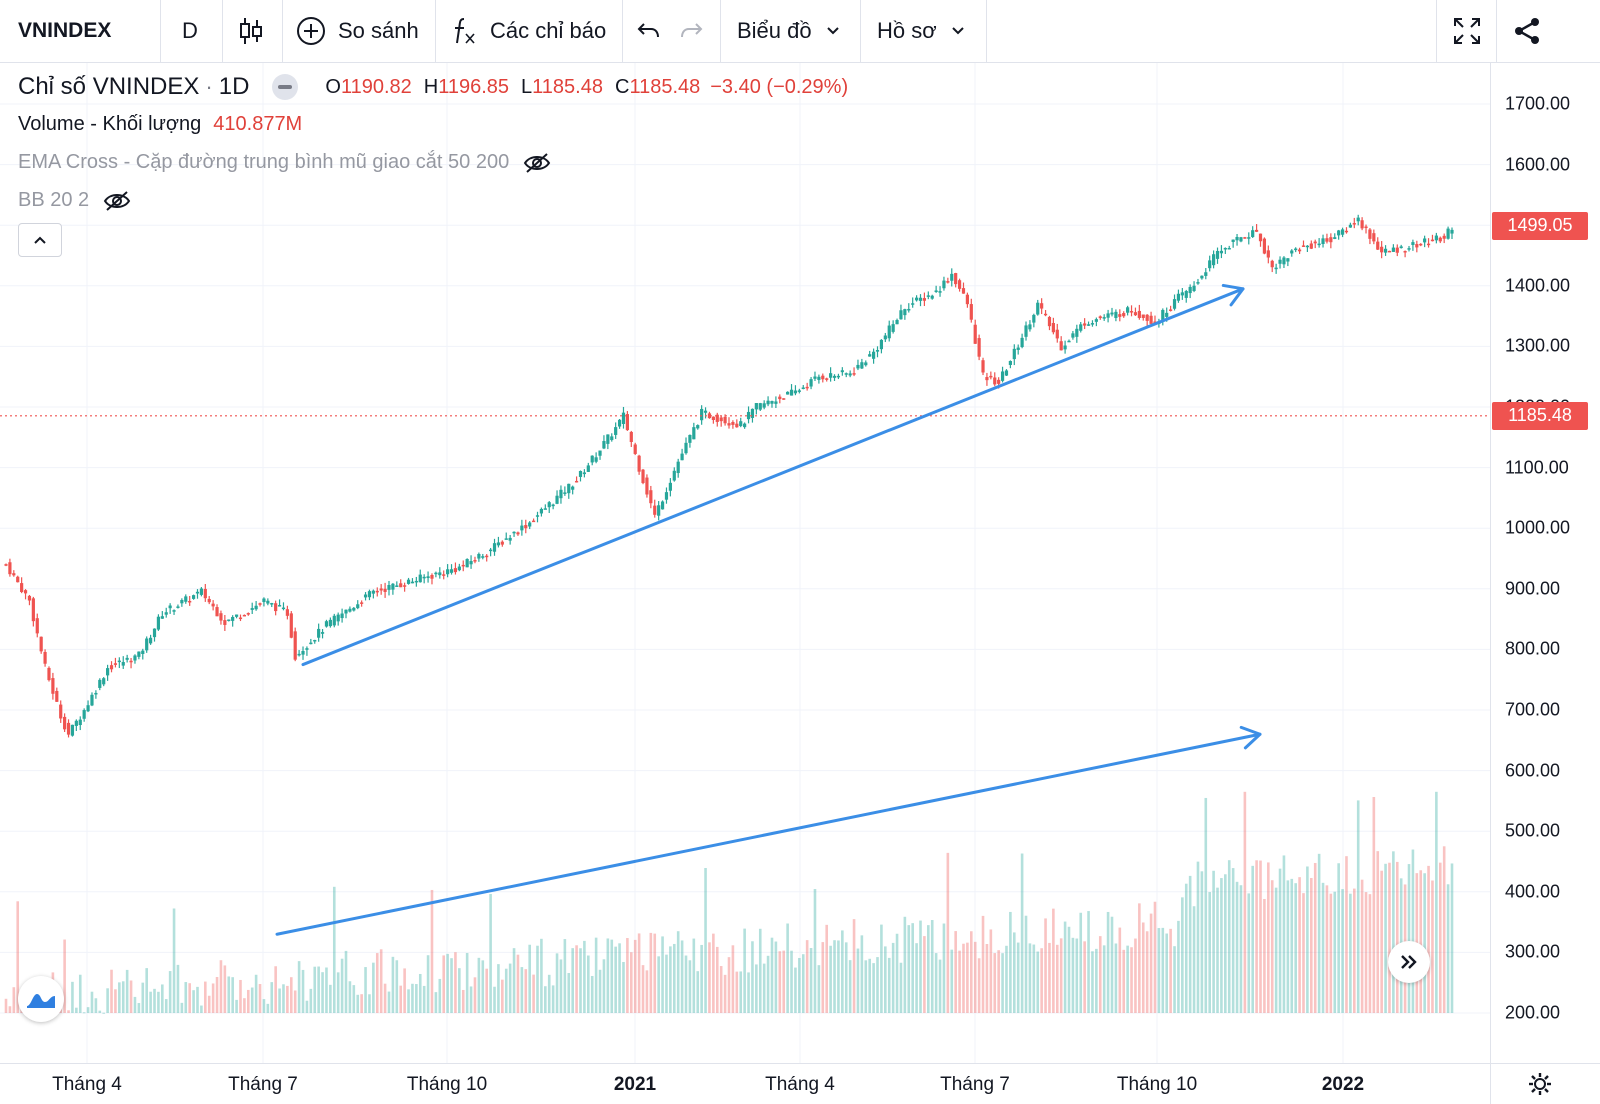  What do you see at coordinates (1545, 1083) in the screenshot?
I see `settings-corner` at bounding box center [1545, 1083].